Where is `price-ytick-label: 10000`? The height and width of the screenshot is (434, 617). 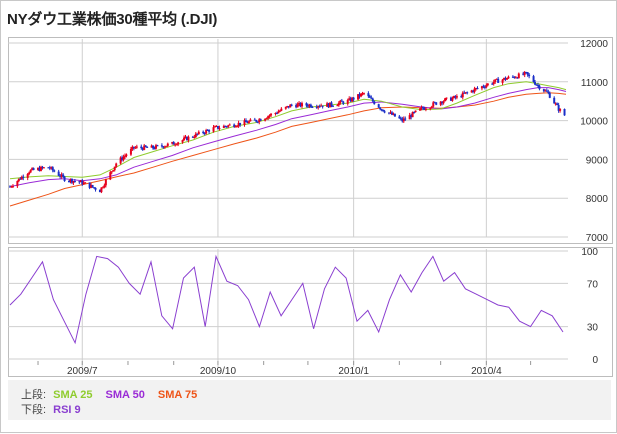 price-ytick-label: 10000 is located at coordinates (594, 122).